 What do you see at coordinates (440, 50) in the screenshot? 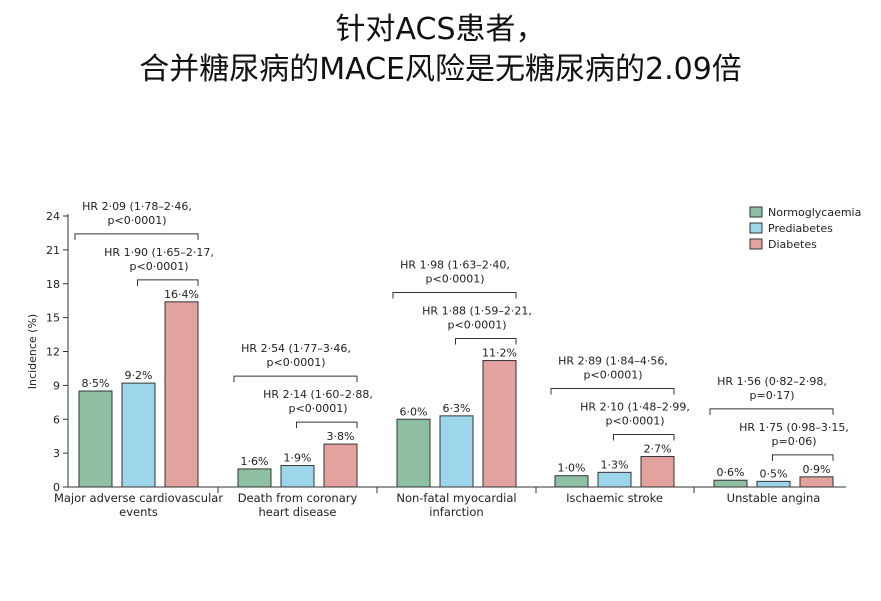
I see `slide-title: 针对ACS患者， 合并糖尿病的MACE风险是无糖尿病的2.09倍` at bounding box center [440, 50].